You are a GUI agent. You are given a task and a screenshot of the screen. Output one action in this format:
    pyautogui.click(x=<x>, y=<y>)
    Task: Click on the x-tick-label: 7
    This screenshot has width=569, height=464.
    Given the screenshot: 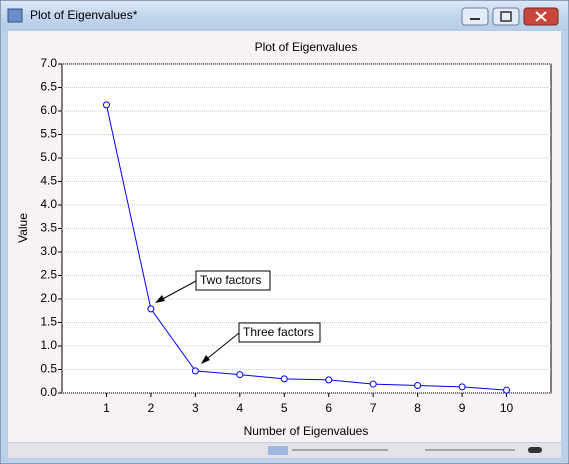 What is the action you would take?
    pyautogui.click(x=373, y=408)
    